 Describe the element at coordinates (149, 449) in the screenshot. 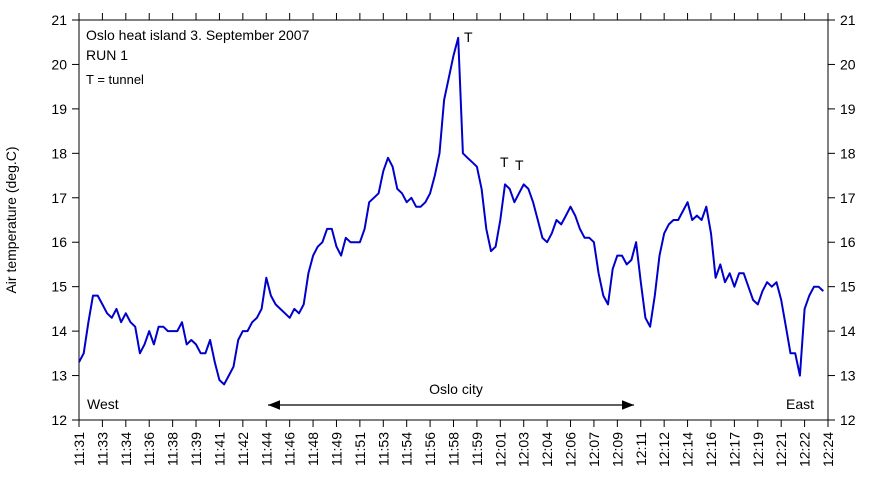

I see `x-tick-label: 11:36` at that location.